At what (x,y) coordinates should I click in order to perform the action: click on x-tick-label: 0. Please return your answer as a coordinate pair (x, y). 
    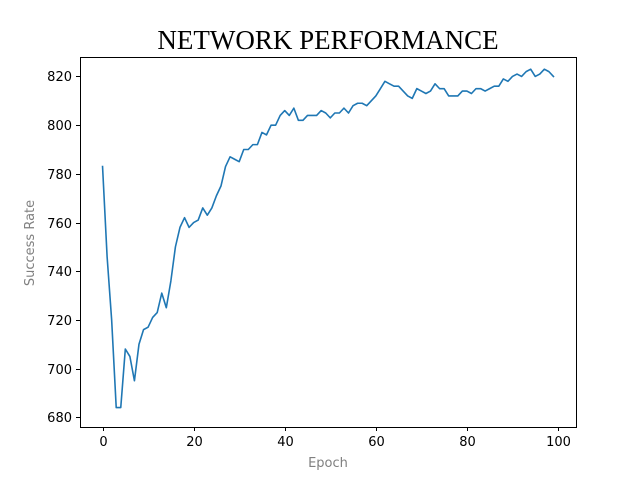
    Looking at the image, I should click on (103, 442).